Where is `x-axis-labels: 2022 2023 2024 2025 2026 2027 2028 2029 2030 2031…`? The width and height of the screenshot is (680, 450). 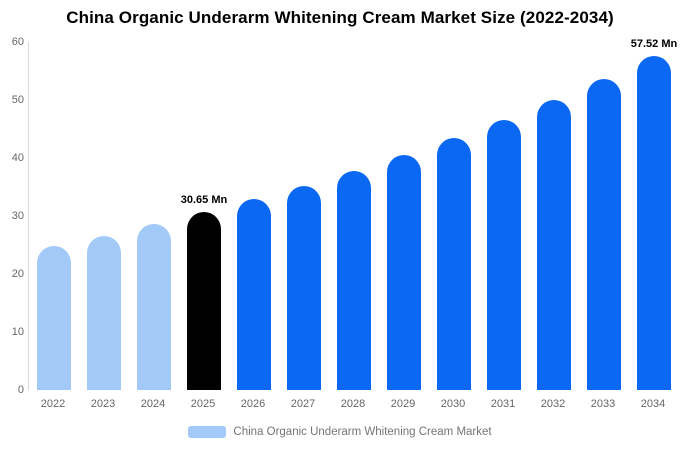
x-axis-labels: 2022 2023 2024 2025 2026 2027 2028 2029 2030 2031… is located at coordinates (353, 404).